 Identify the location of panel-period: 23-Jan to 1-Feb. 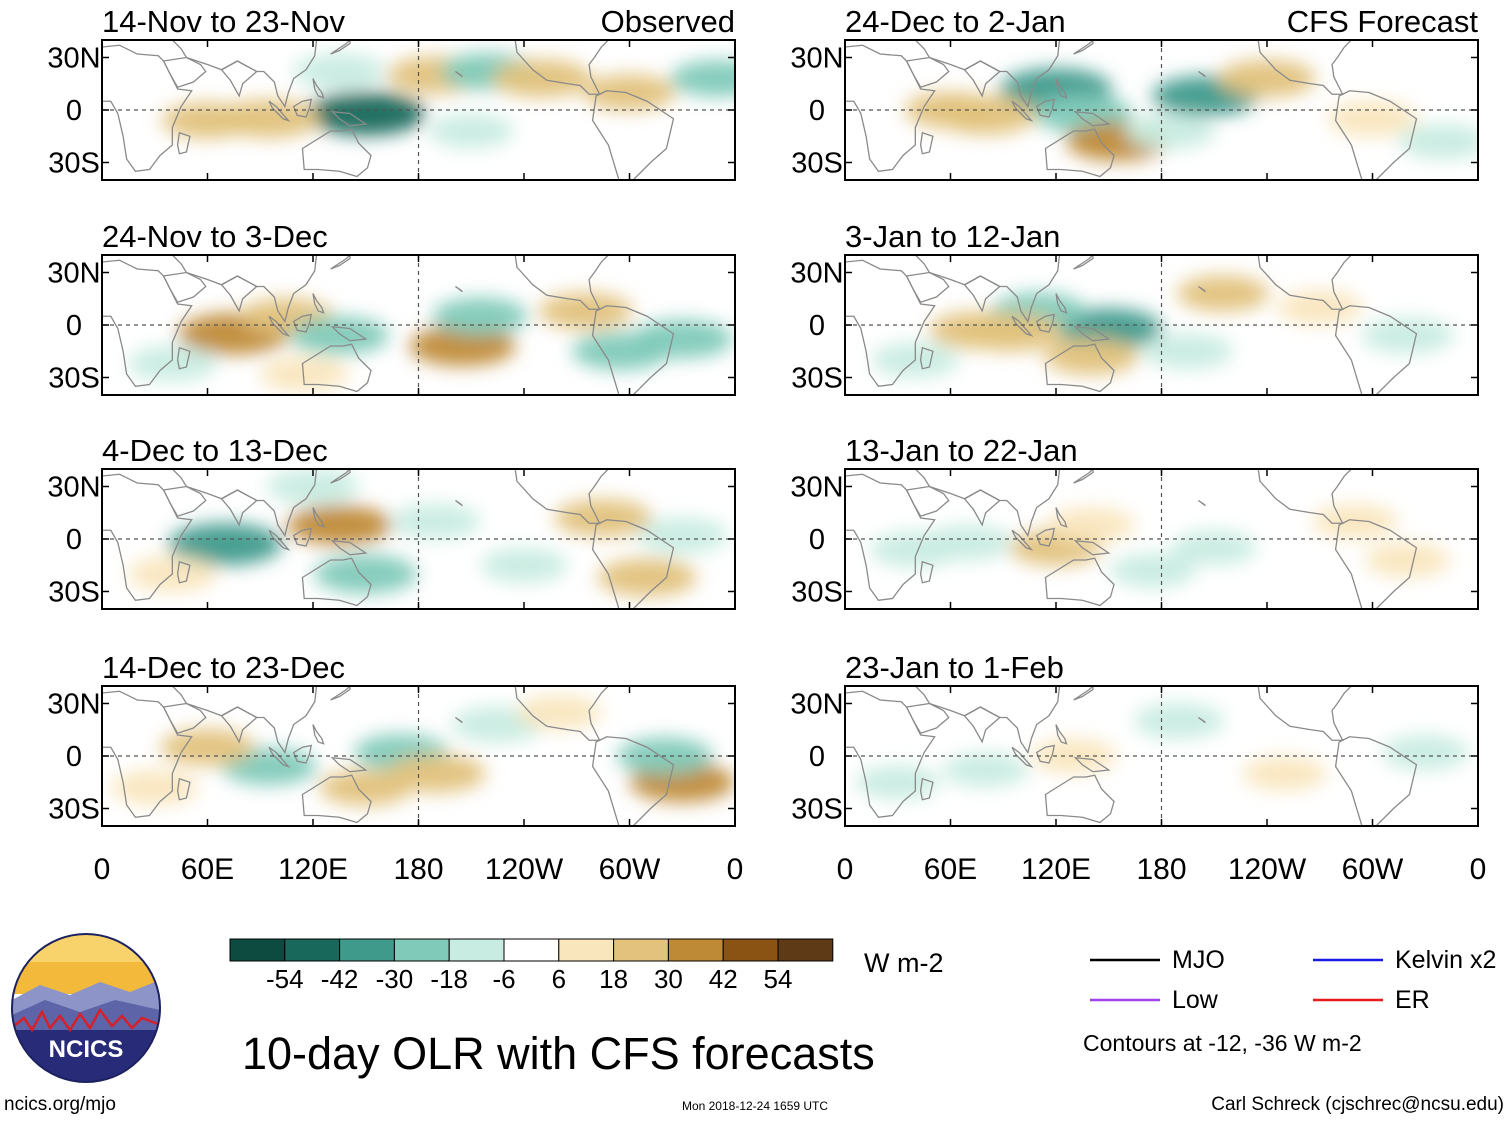
(954, 667).